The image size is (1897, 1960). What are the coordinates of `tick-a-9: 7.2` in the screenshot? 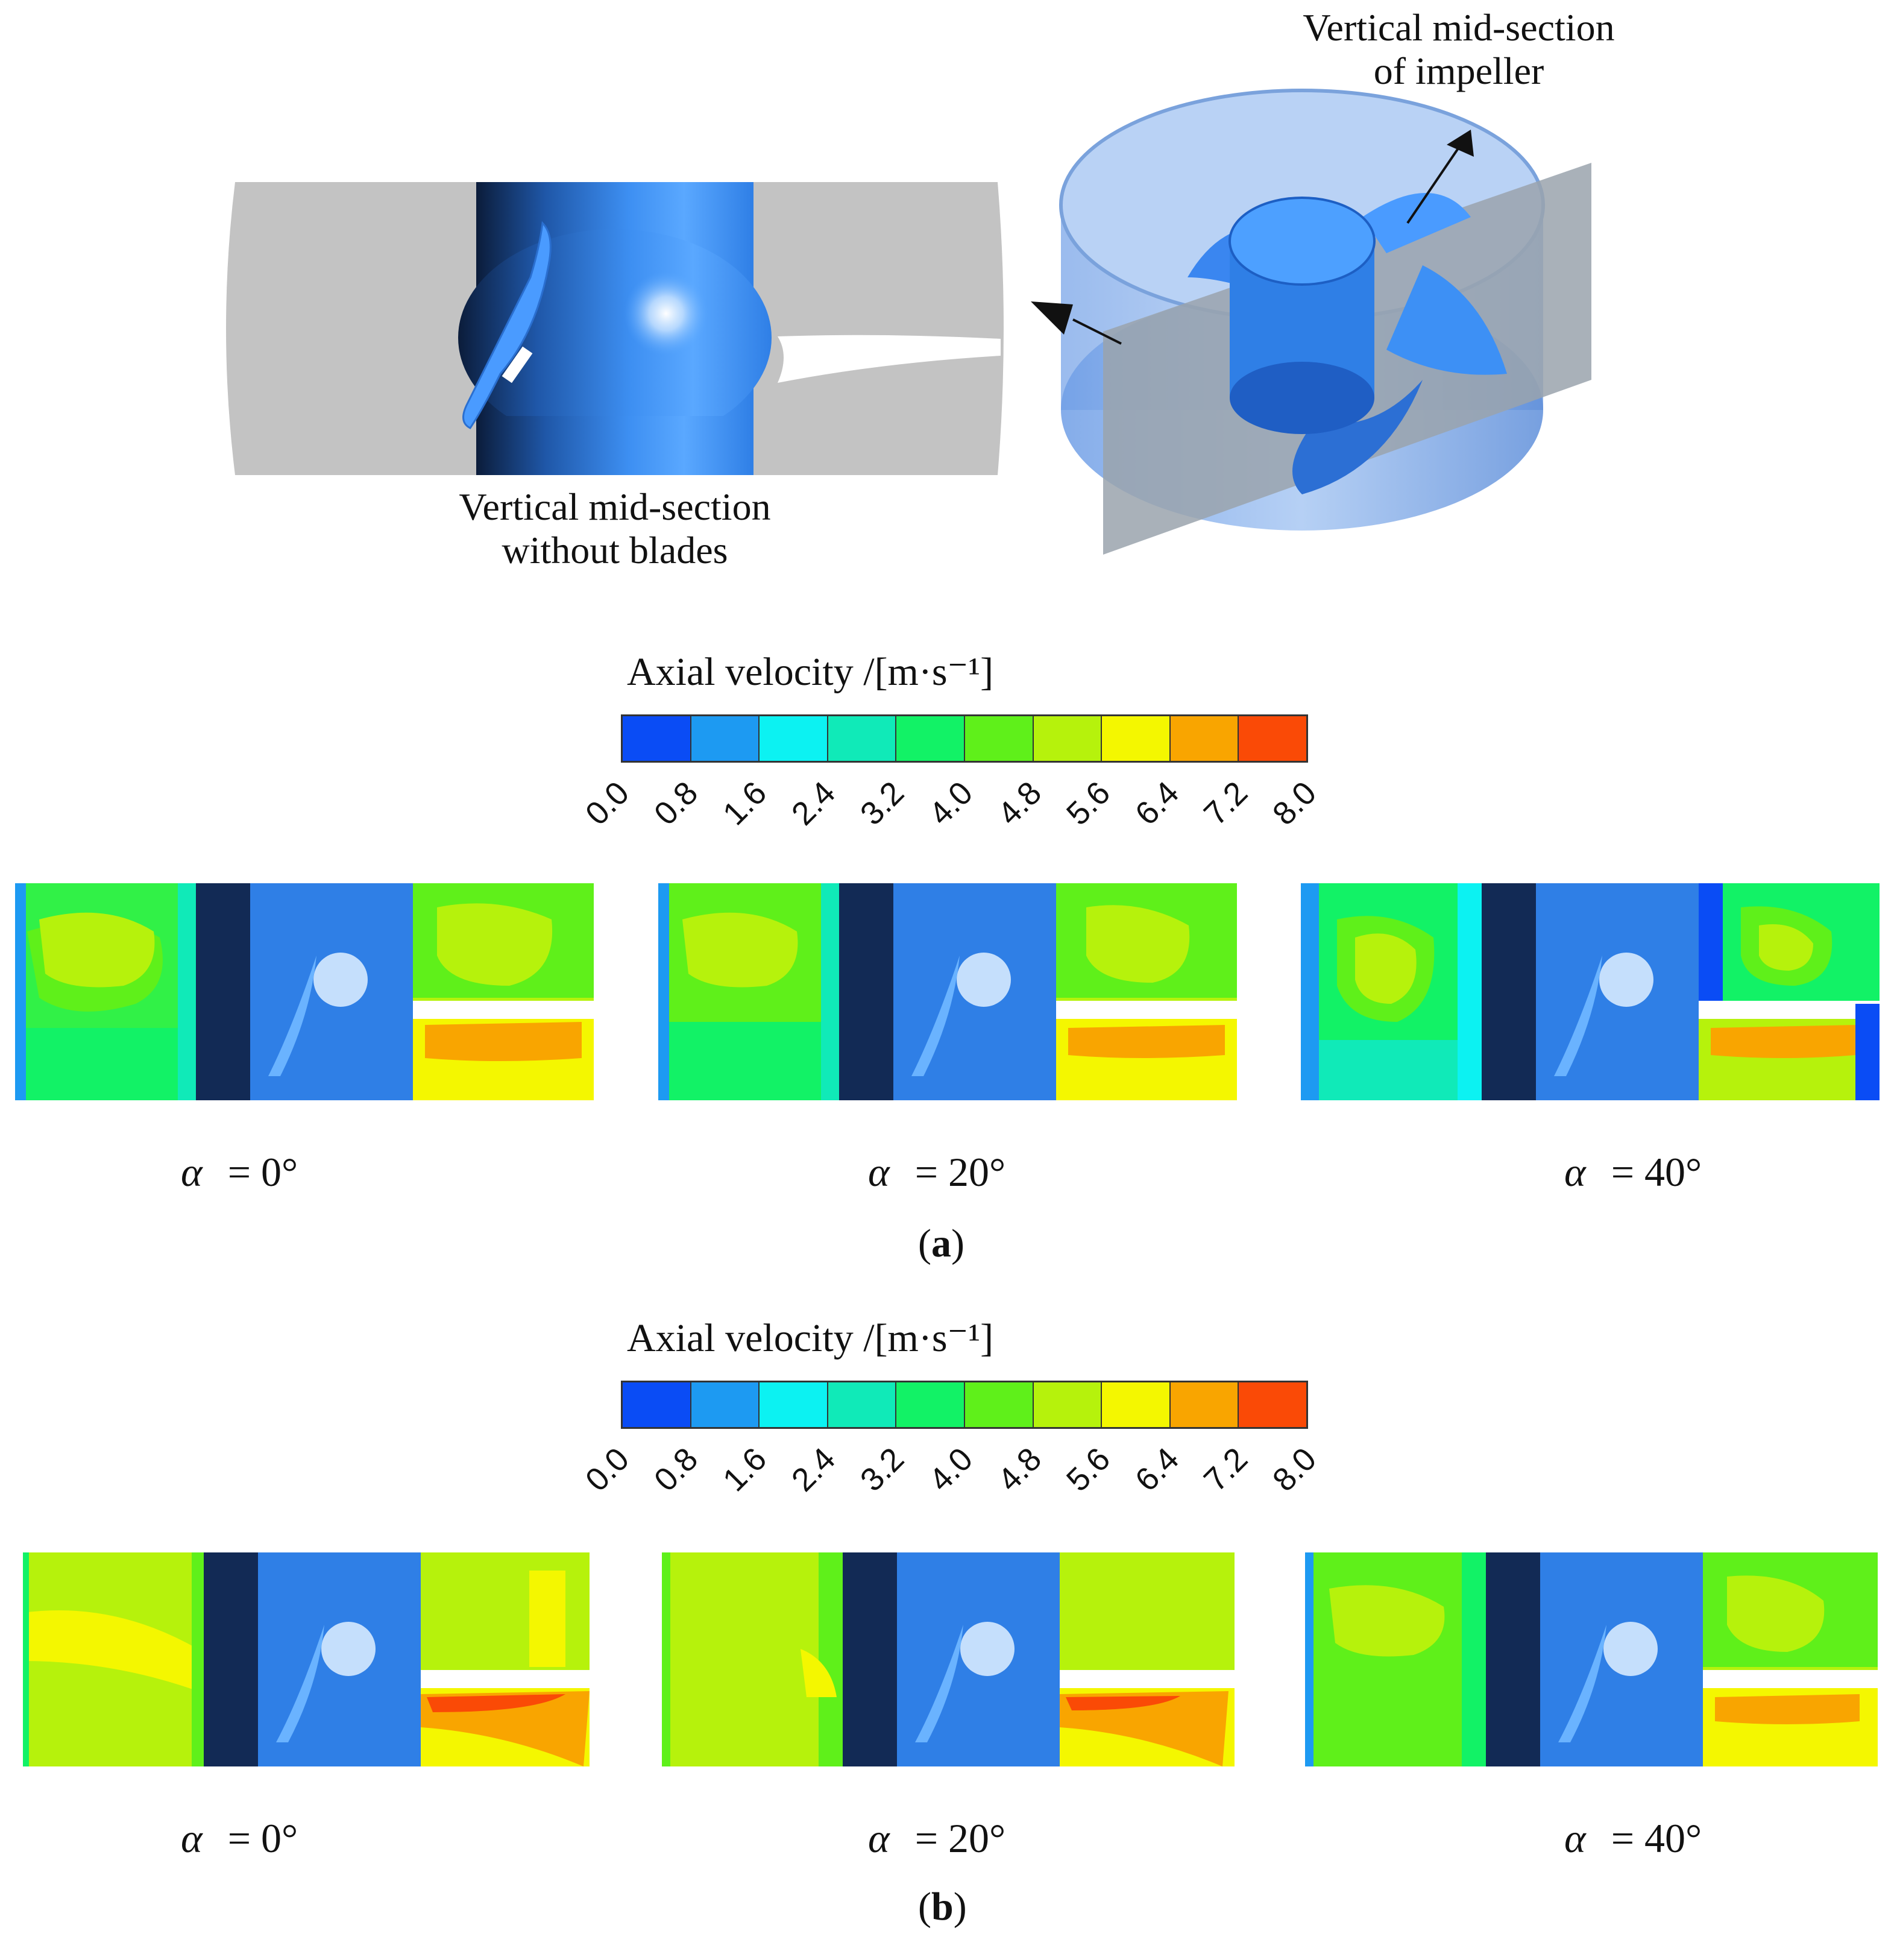 It's located at (1226, 804).